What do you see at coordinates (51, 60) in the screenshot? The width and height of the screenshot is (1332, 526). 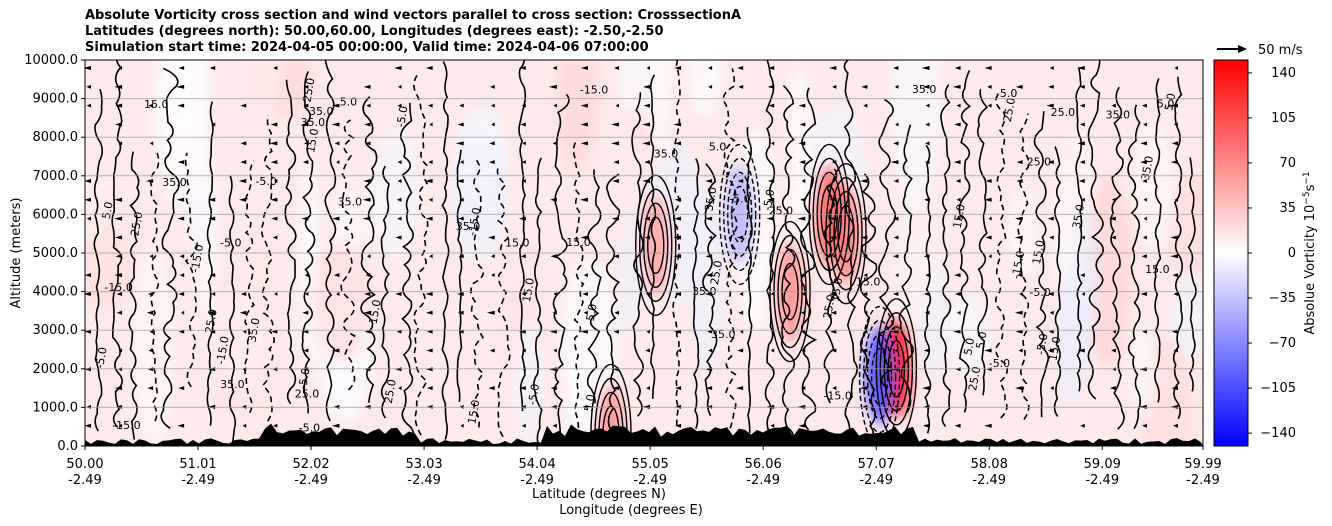 I see `y-tick-label: 10000.0` at bounding box center [51, 60].